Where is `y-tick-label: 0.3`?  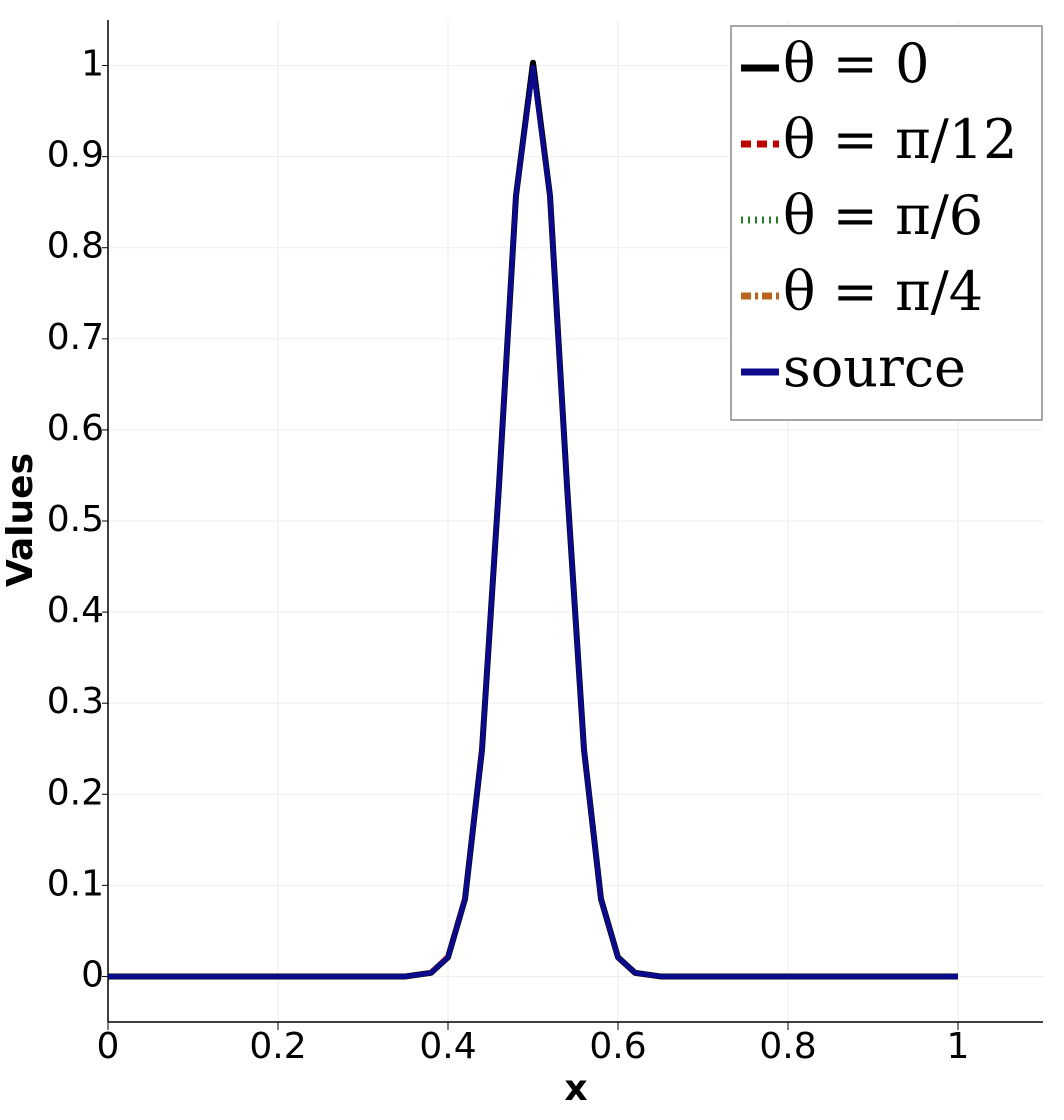
y-tick-label: 0.3 is located at coordinates (75, 701).